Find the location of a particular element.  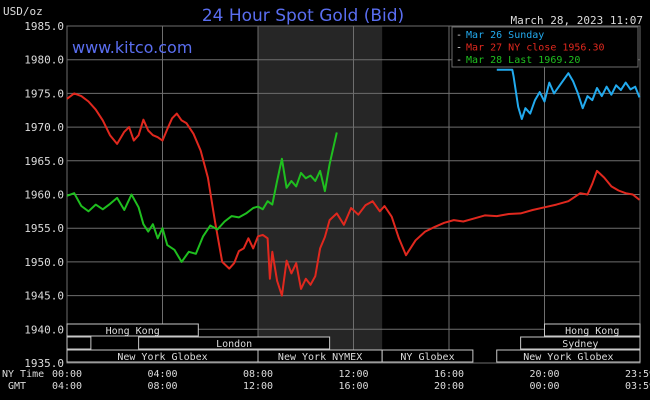

x-tick-label-ny: 04:00 is located at coordinates (162, 374).